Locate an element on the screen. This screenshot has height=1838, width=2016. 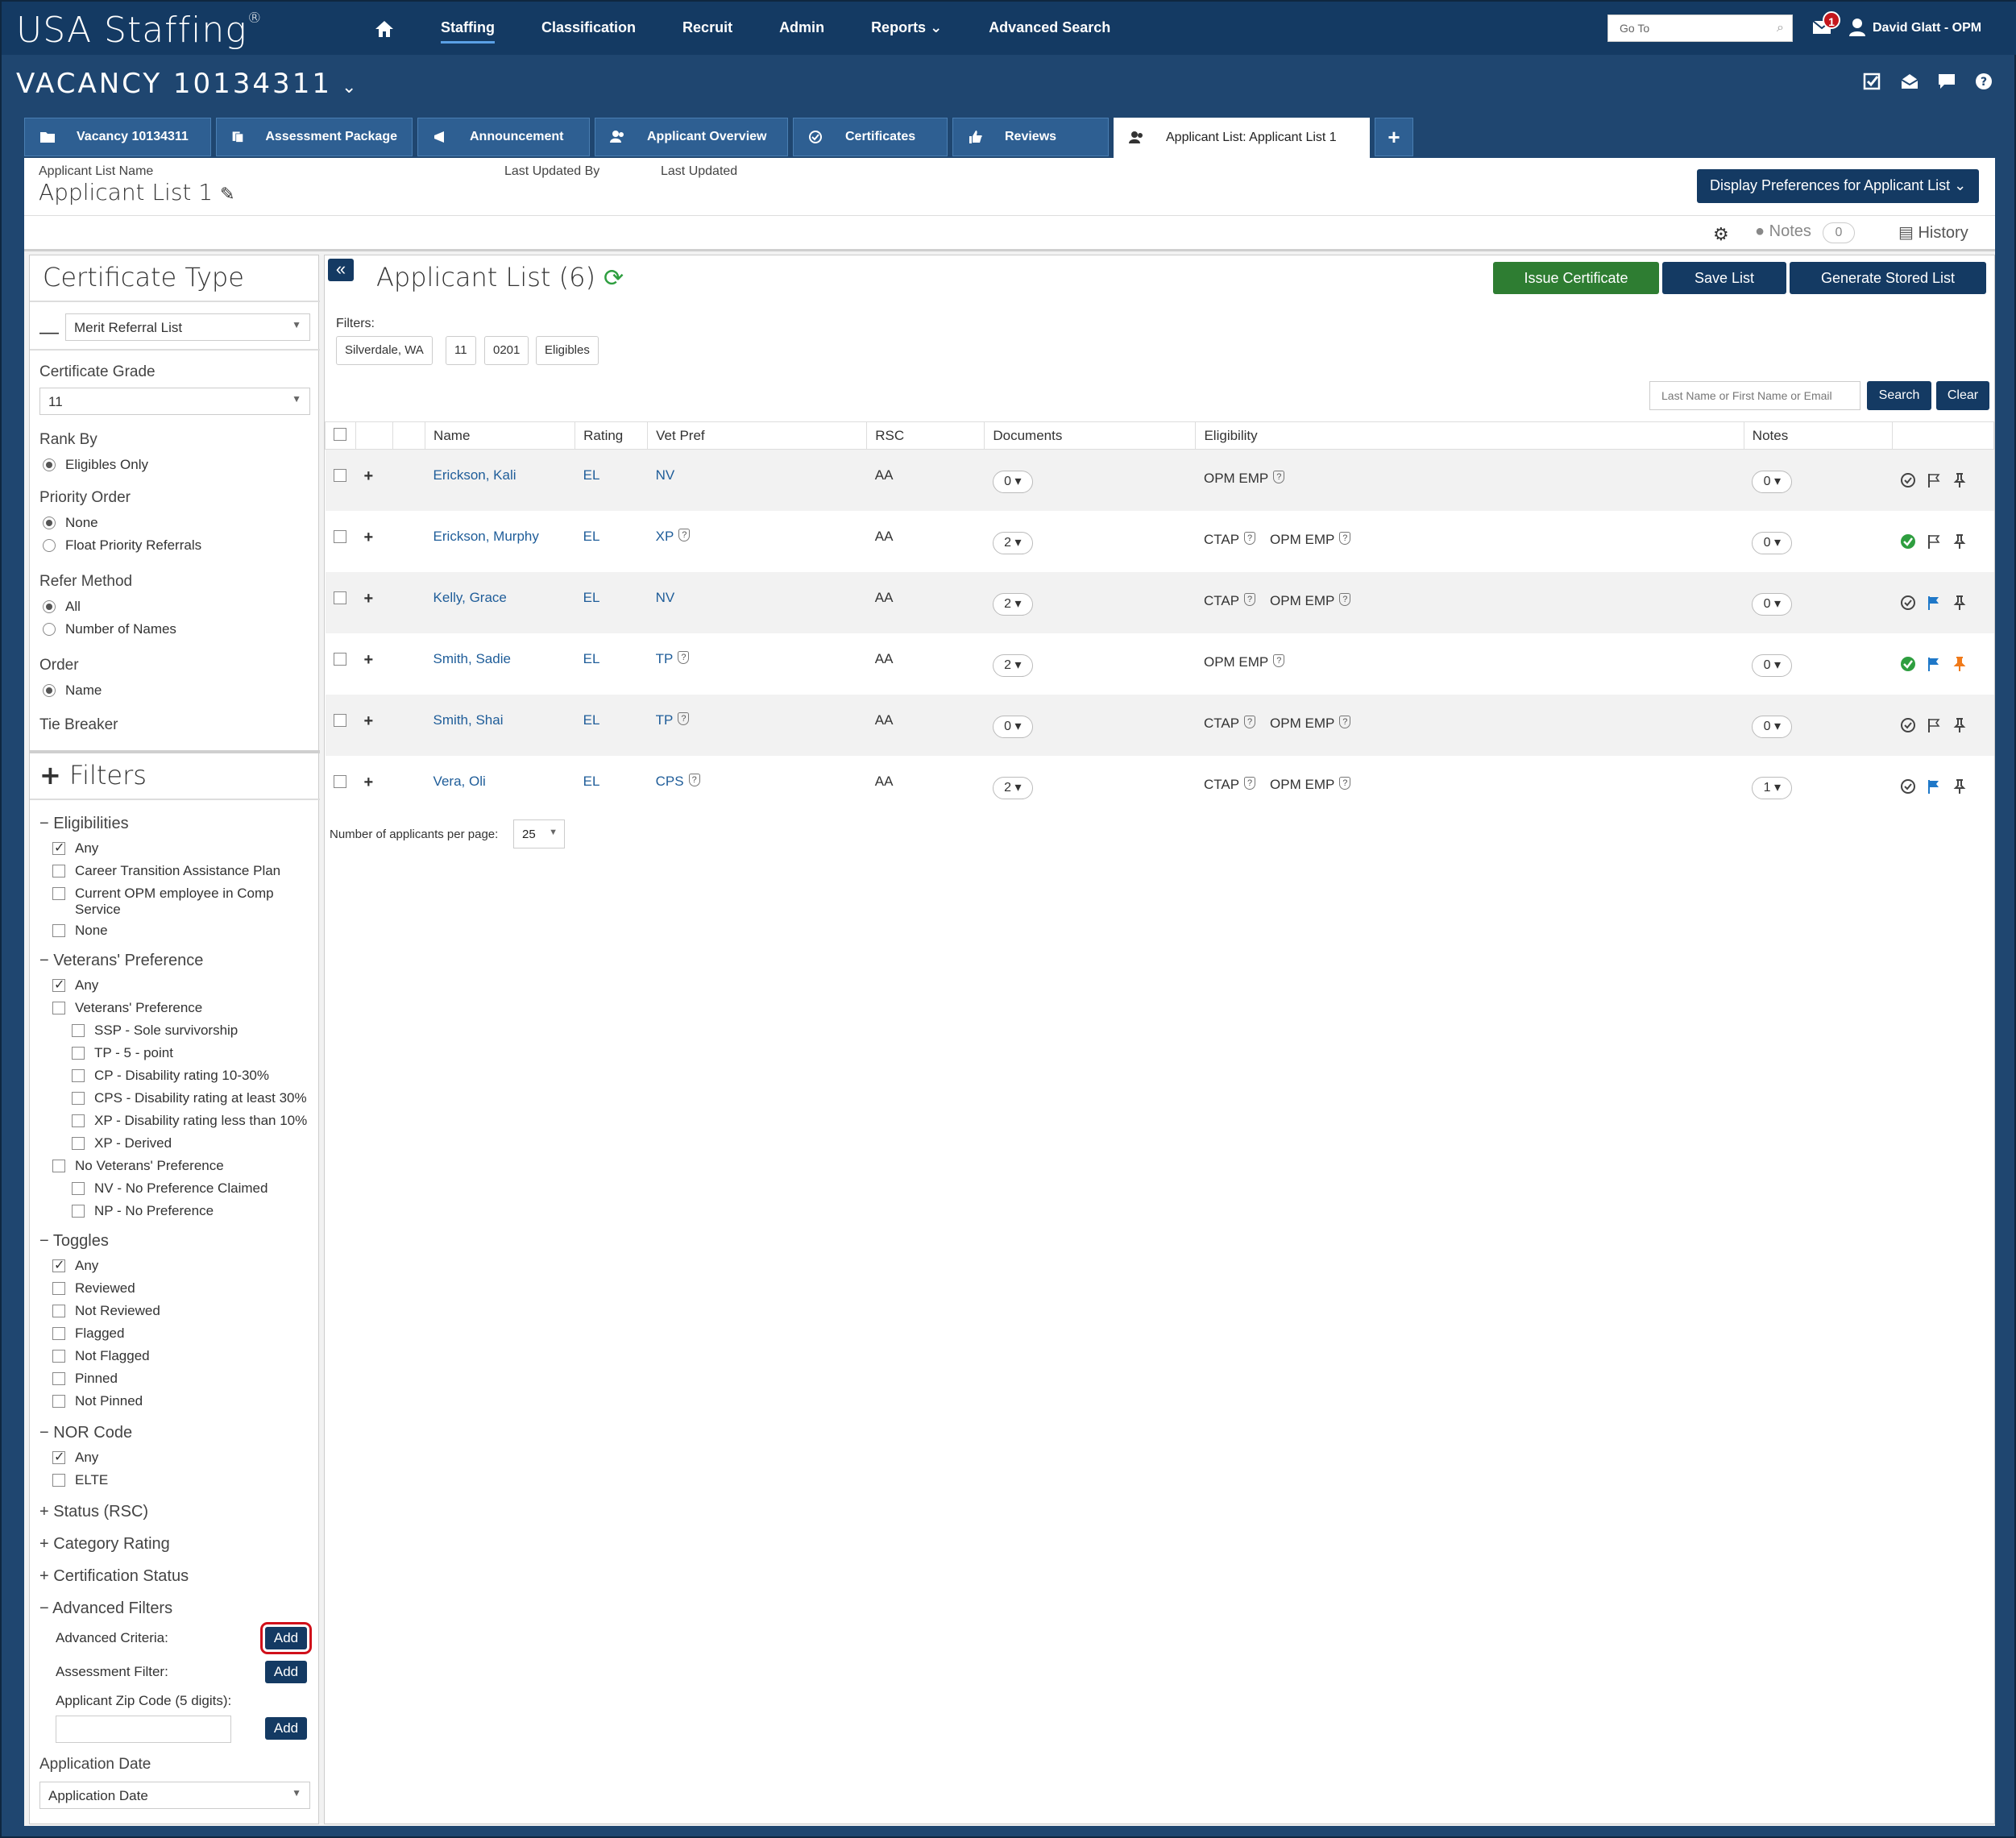
filter-chip: Silverdale, WA is located at coordinates (384, 350).